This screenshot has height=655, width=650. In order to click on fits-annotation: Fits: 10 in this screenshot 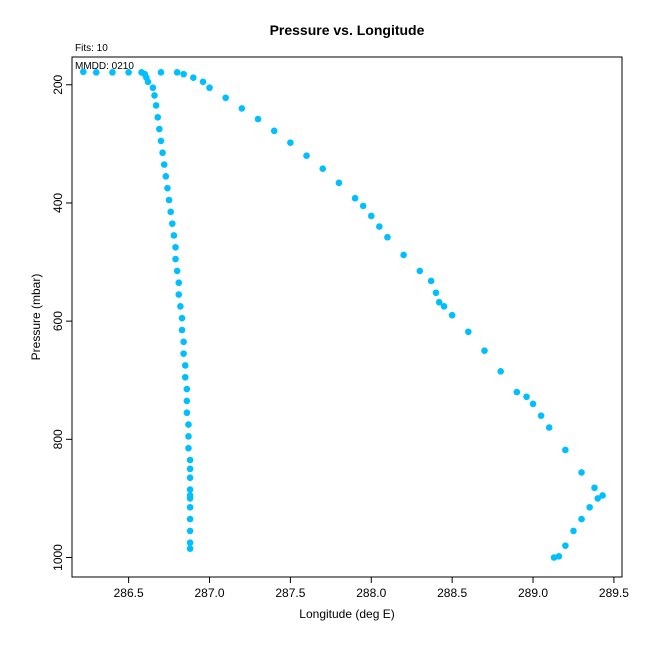, I will do `click(91, 48)`.